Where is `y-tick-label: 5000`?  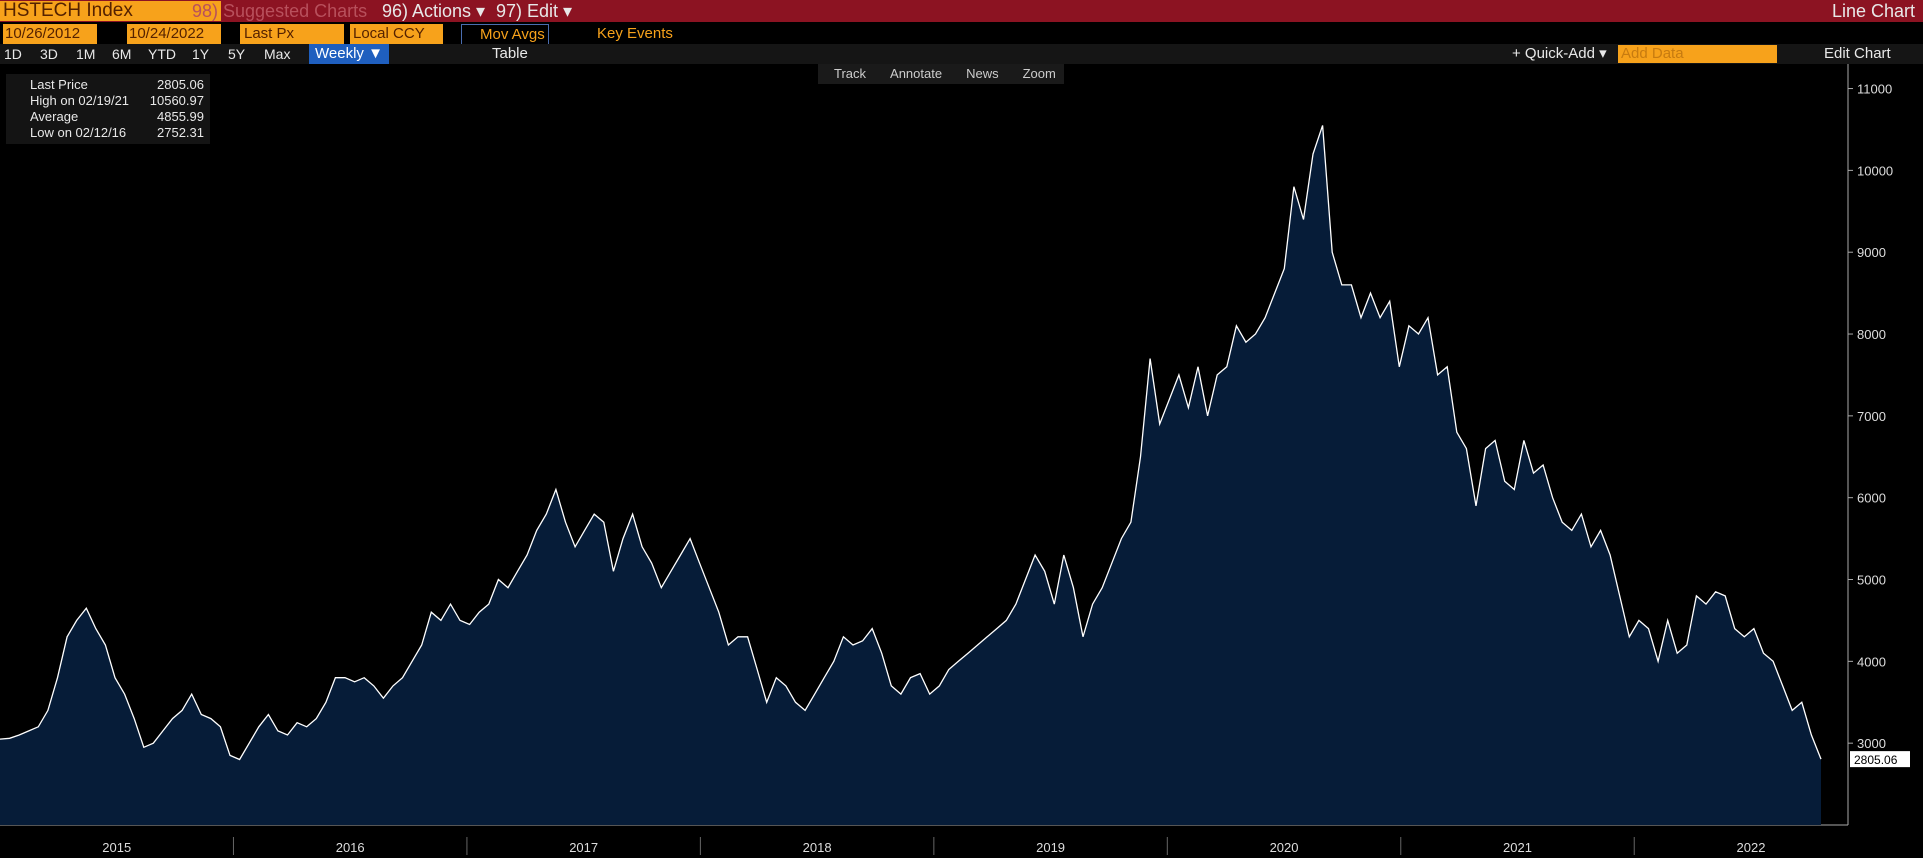 y-tick-label: 5000 is located at coordinates (1871, 580).